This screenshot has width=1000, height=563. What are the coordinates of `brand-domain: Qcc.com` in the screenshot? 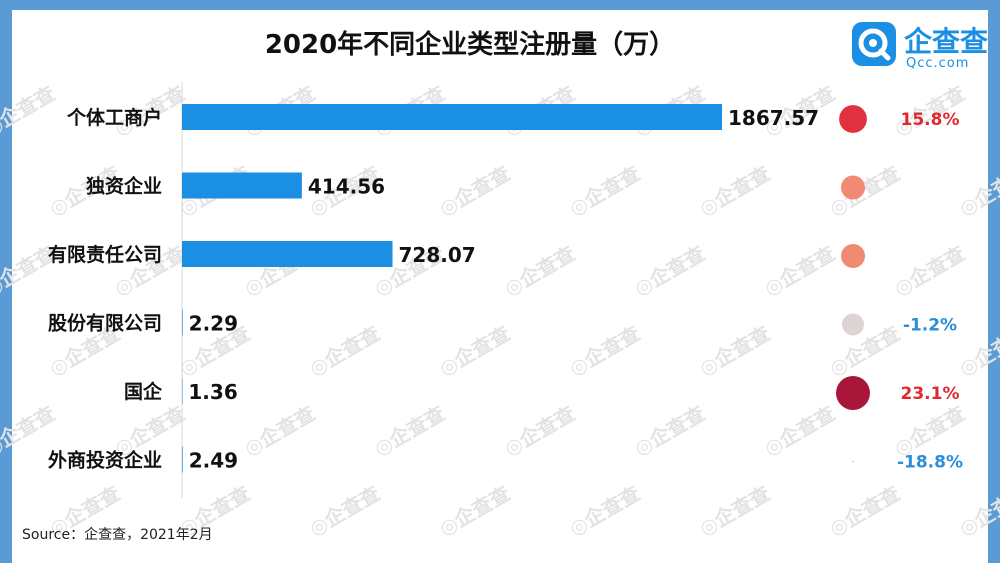 It's located at (938, 63).